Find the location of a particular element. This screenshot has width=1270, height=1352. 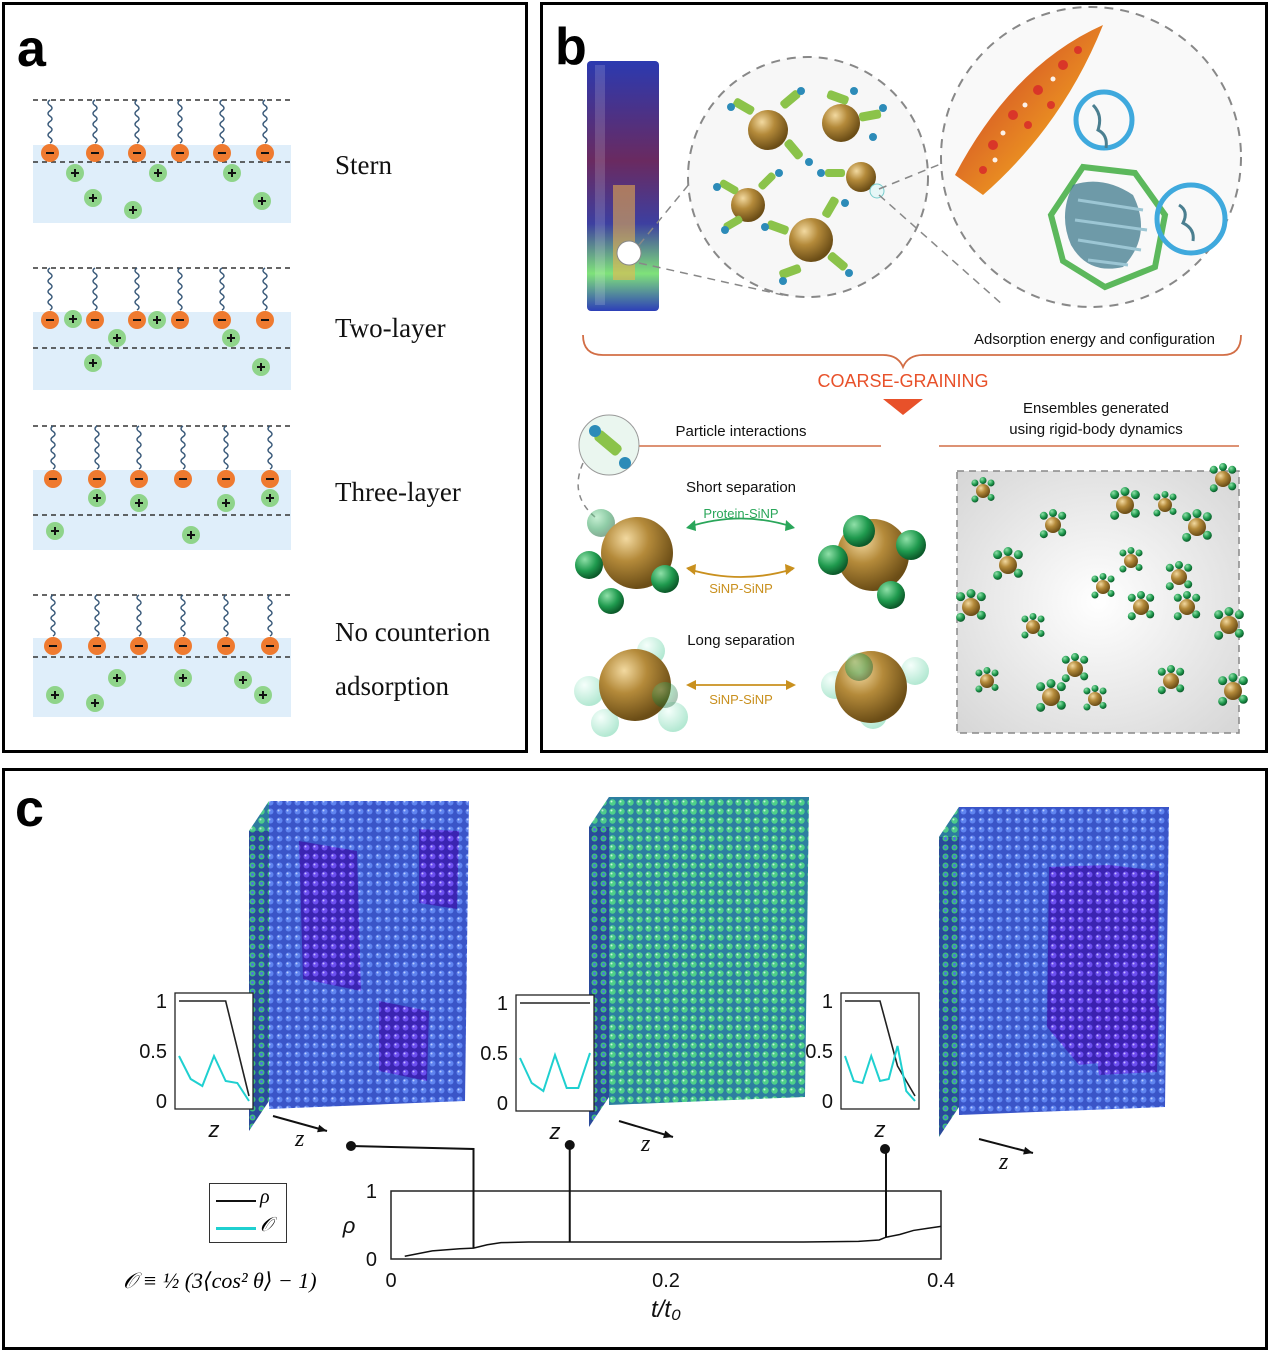

coarse-graining-arrow is located at coordinates (903, 407).